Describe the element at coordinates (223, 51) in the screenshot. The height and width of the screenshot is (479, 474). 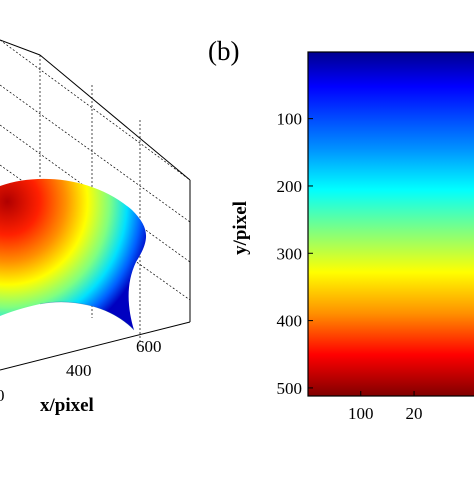
I see `panel-b-label: (b)` at that location.